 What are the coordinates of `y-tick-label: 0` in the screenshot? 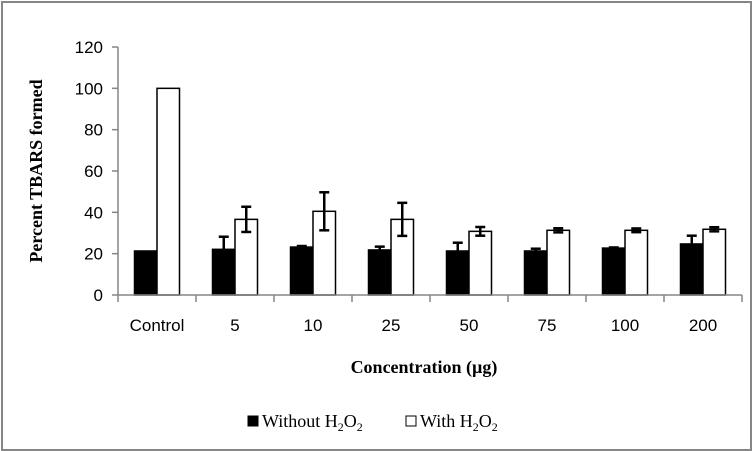 It's located at (98, 295).